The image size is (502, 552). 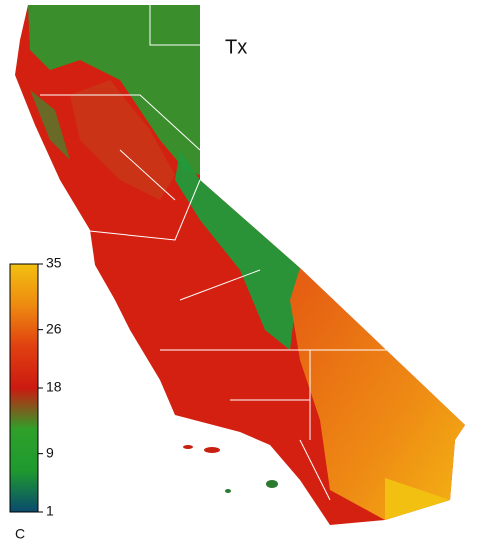 I want to click on map-title: Tx, so click(x=236, y=47).